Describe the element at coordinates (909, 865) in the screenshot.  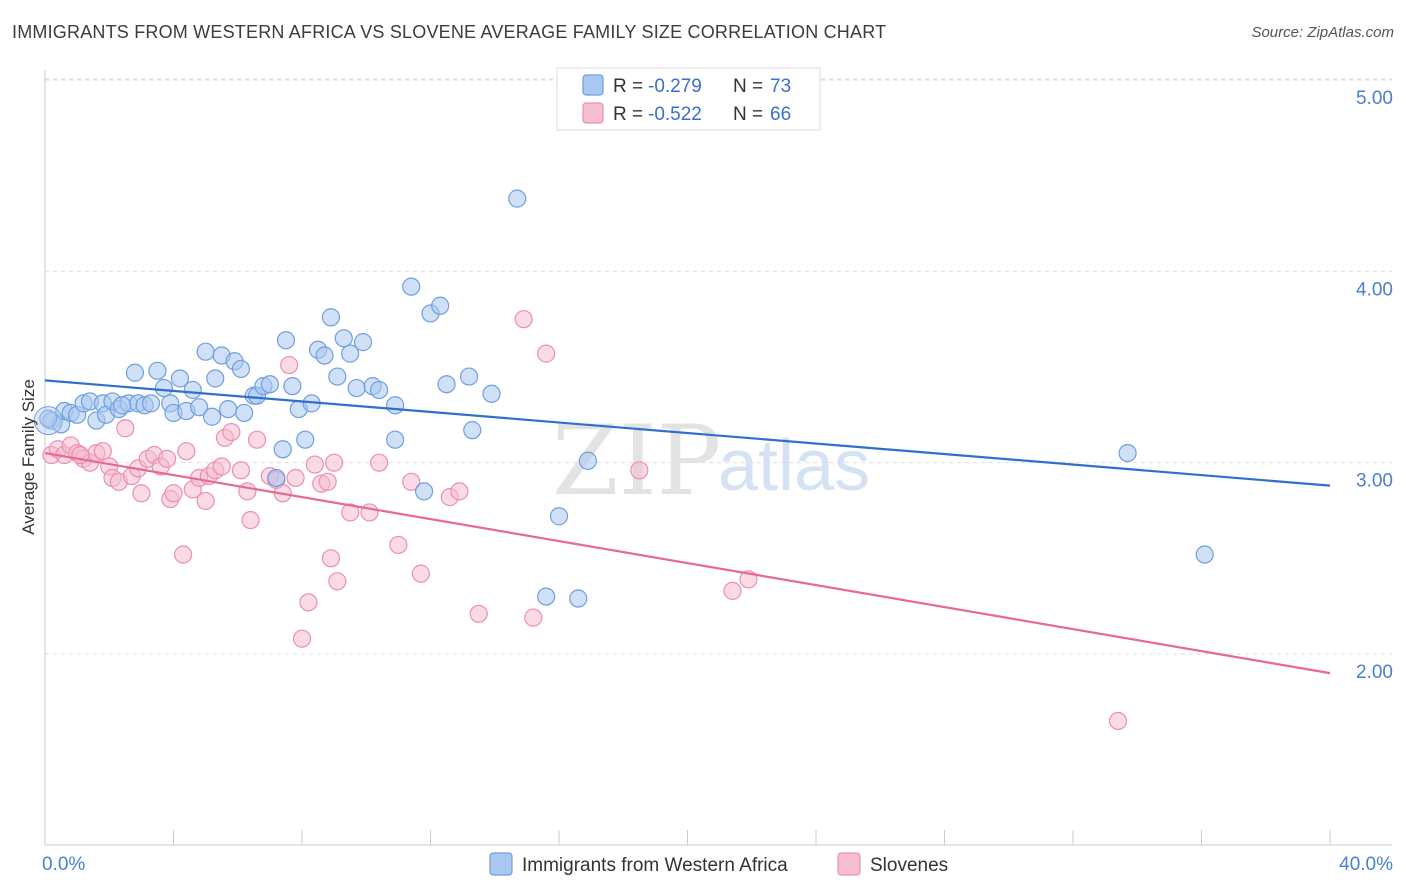
I see `bottom-legend-label-pink: Slovenes` at that location.